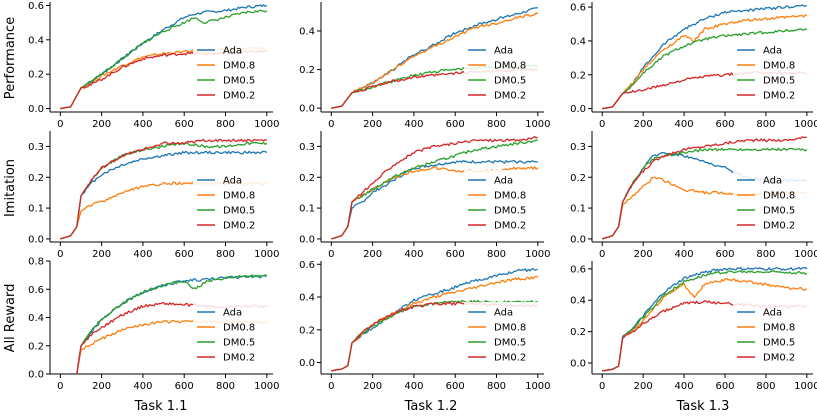 Image resolution: width=817 pixels, height=416 pixels. I want to click on y-tick-label: 0.3, so click(36, 147).